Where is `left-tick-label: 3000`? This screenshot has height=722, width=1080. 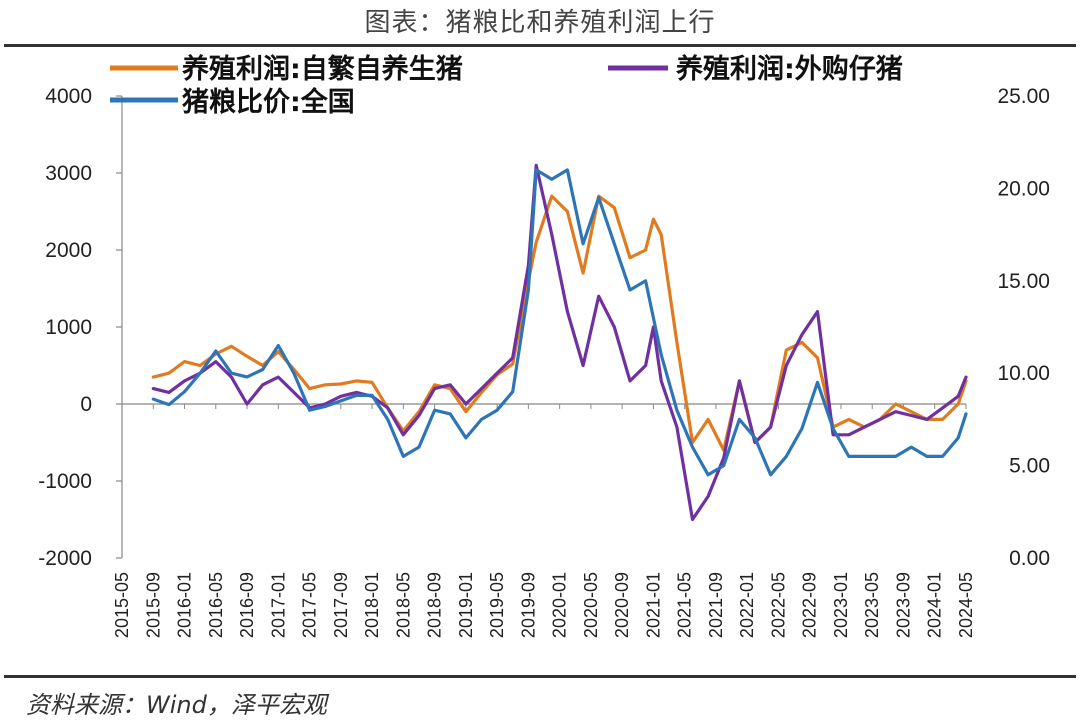
left-tick-label: 3000 is located at coordinates (68, 173).